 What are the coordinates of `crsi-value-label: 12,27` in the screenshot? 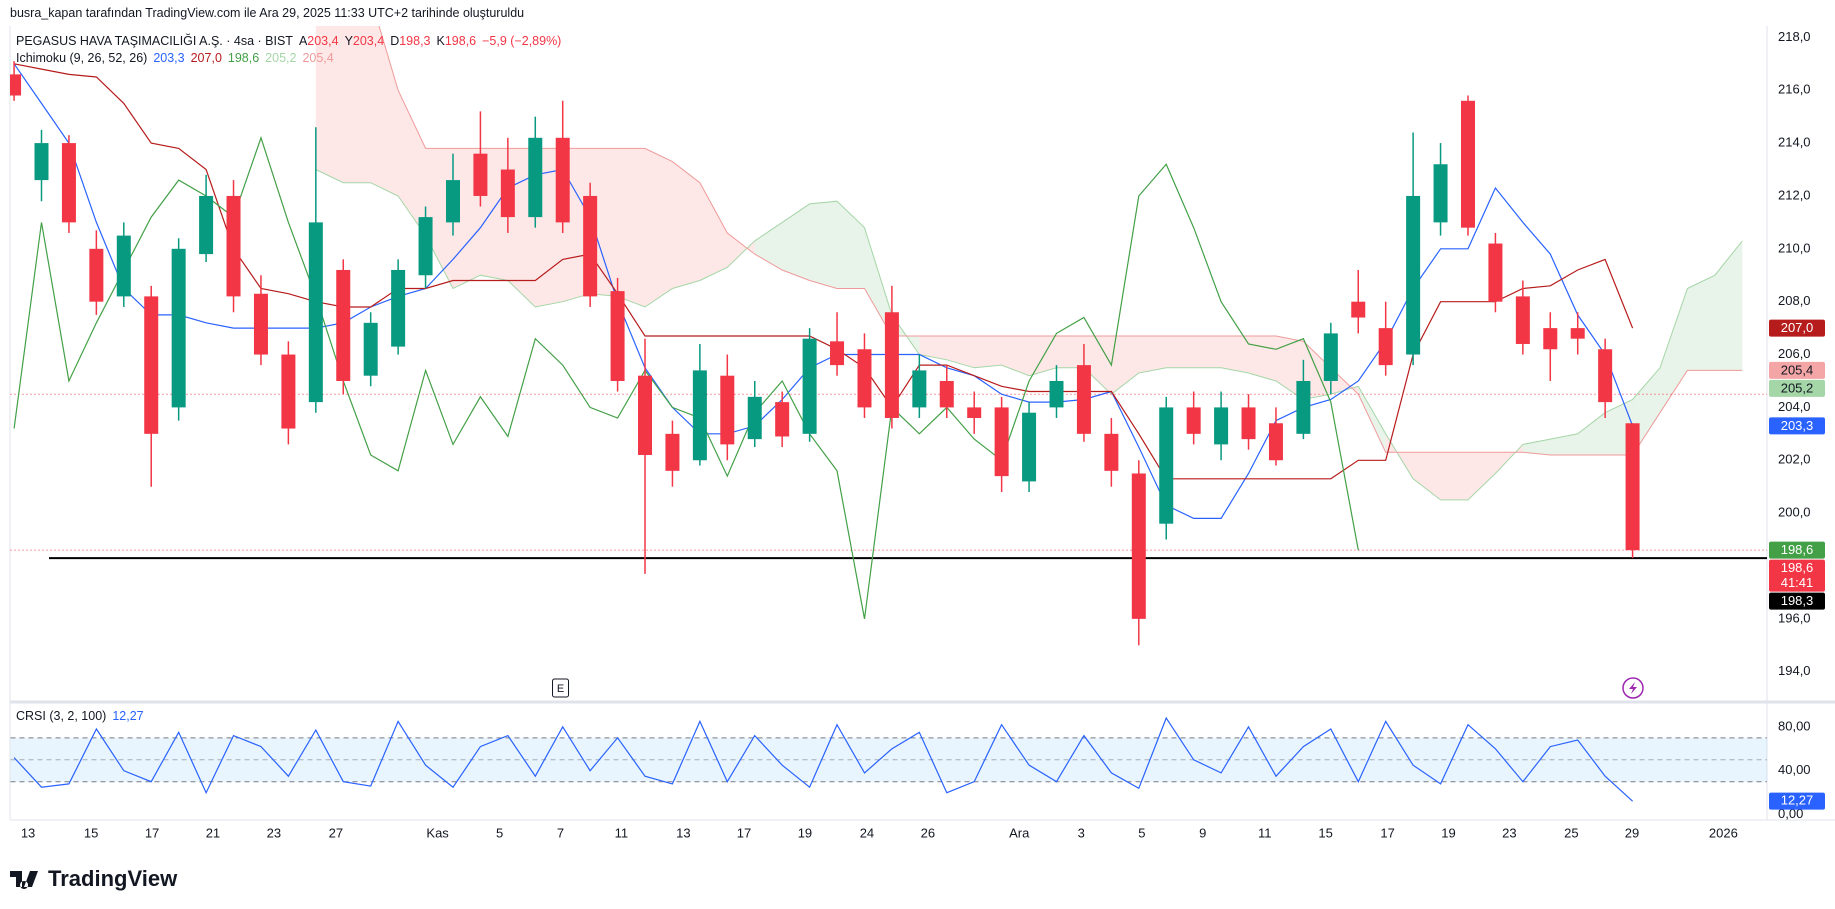 It's located at (1797, 800).